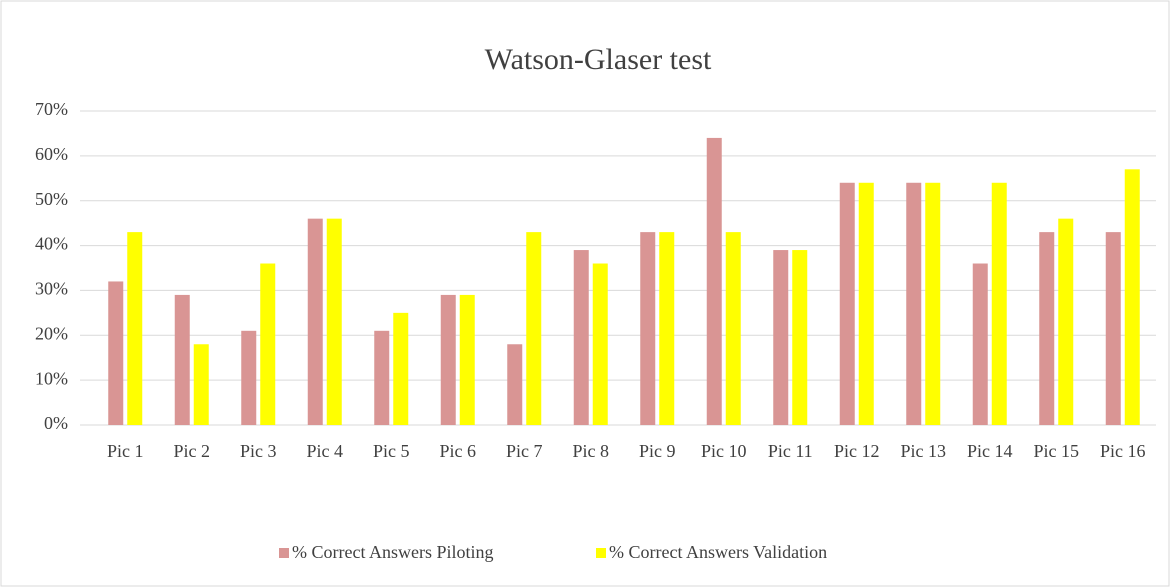 This screenshot has height=587, width=1171. I want to click on chart-title: Watson-Glaser test, so click(598, 59).